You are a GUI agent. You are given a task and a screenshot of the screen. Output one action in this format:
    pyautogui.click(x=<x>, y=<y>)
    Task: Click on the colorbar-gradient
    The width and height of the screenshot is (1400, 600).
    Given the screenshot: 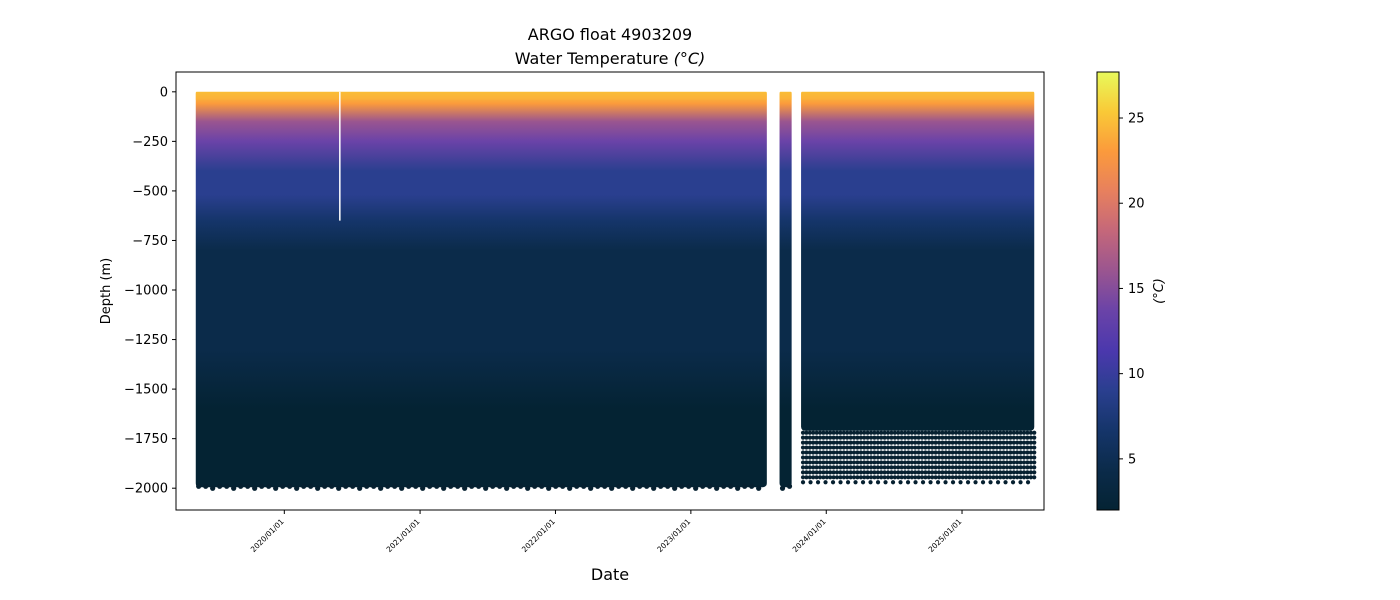 What is the action you would take?
    pyautogui.click(x=1108, y=291)
    